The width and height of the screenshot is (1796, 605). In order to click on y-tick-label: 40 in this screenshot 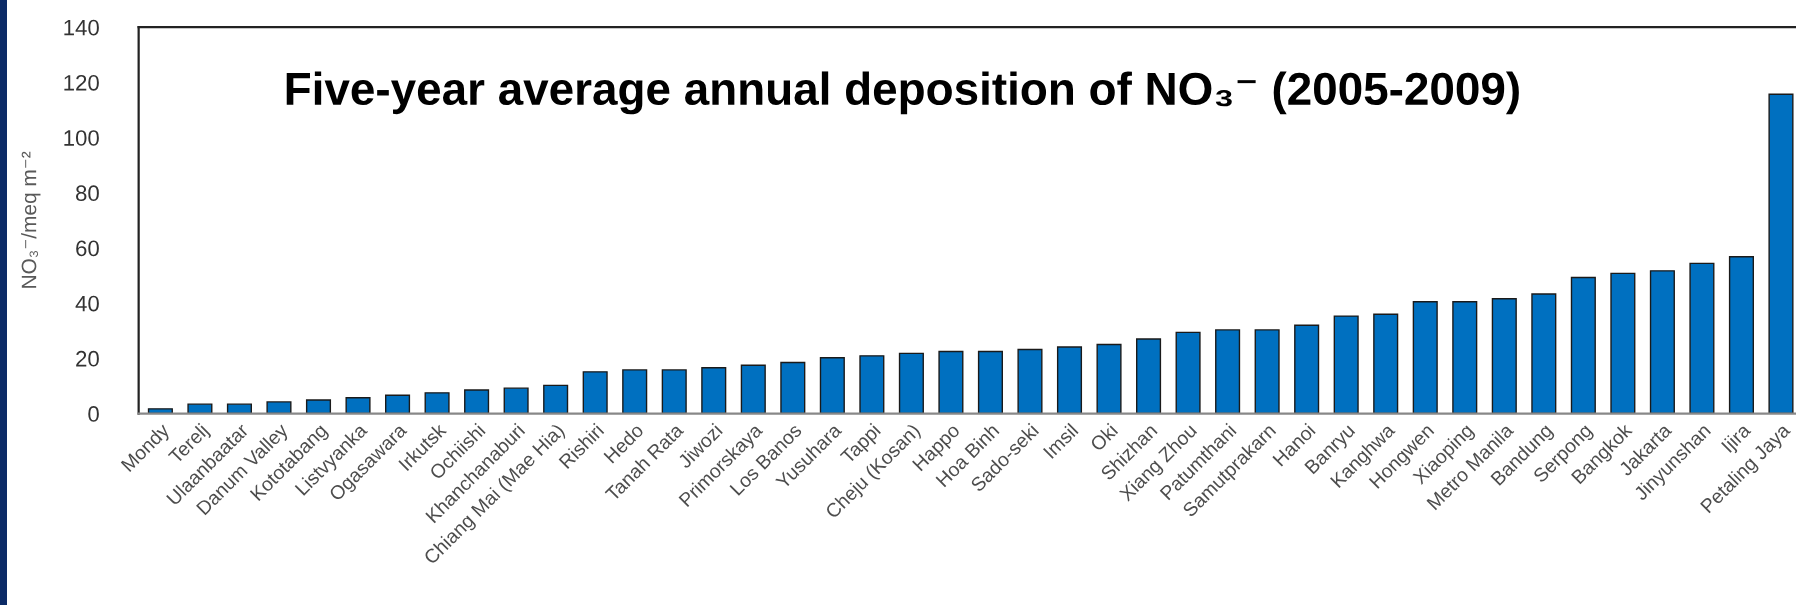, I will do `click(87, 303)`.